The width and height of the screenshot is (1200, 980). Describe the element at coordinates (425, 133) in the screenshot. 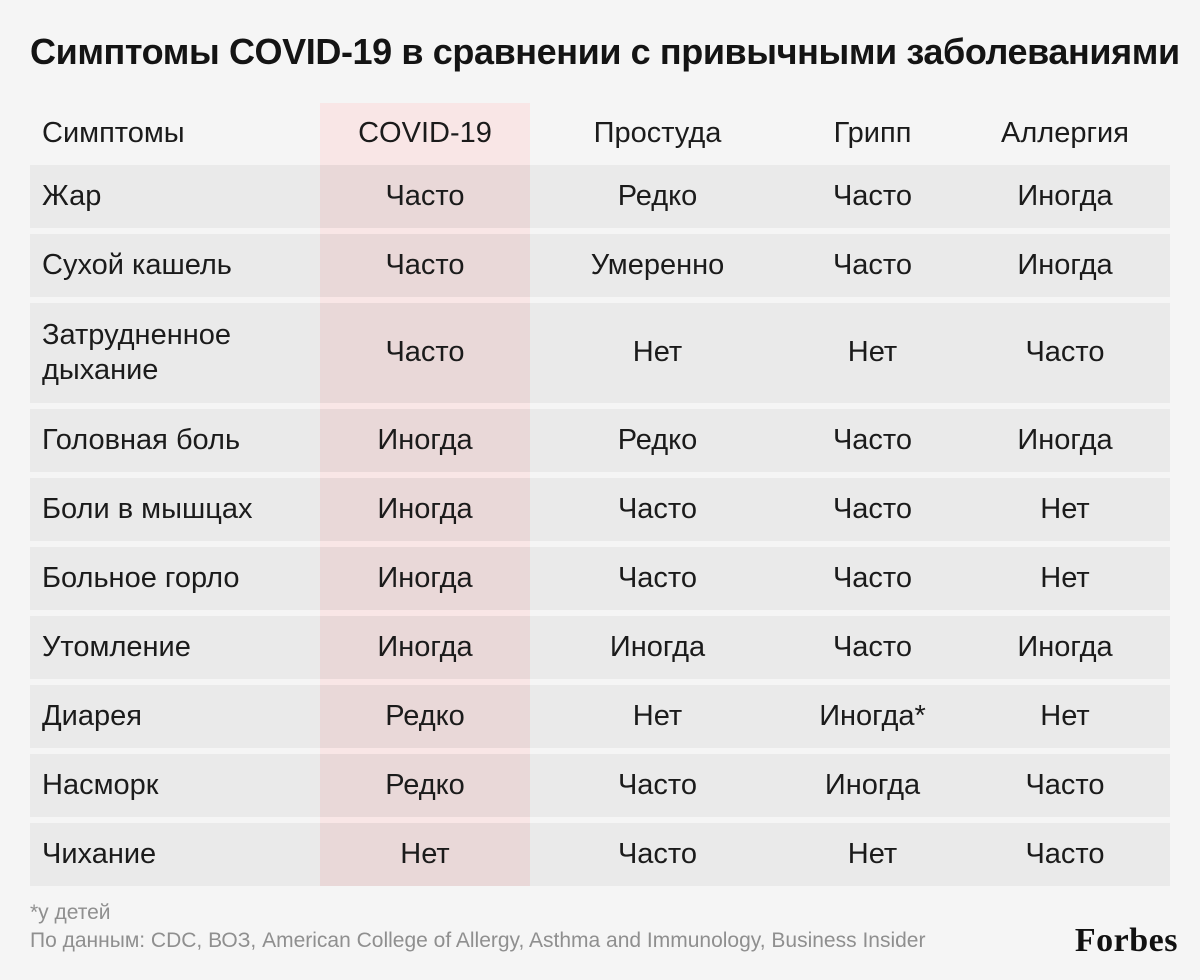

I see `column-header-covid19: COVID-19` at that location.